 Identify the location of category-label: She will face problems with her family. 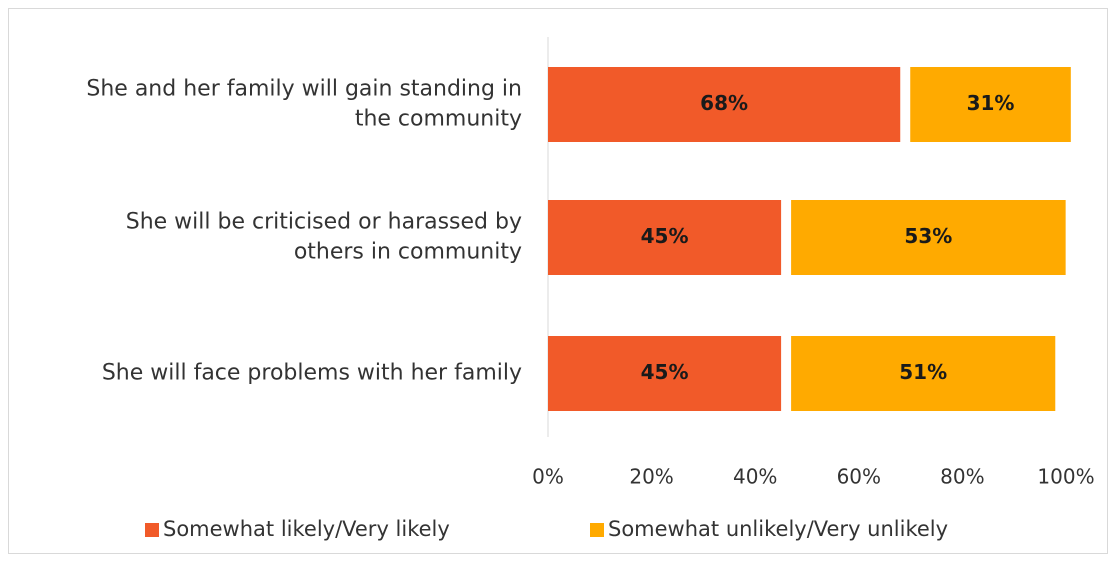
(312, 373).